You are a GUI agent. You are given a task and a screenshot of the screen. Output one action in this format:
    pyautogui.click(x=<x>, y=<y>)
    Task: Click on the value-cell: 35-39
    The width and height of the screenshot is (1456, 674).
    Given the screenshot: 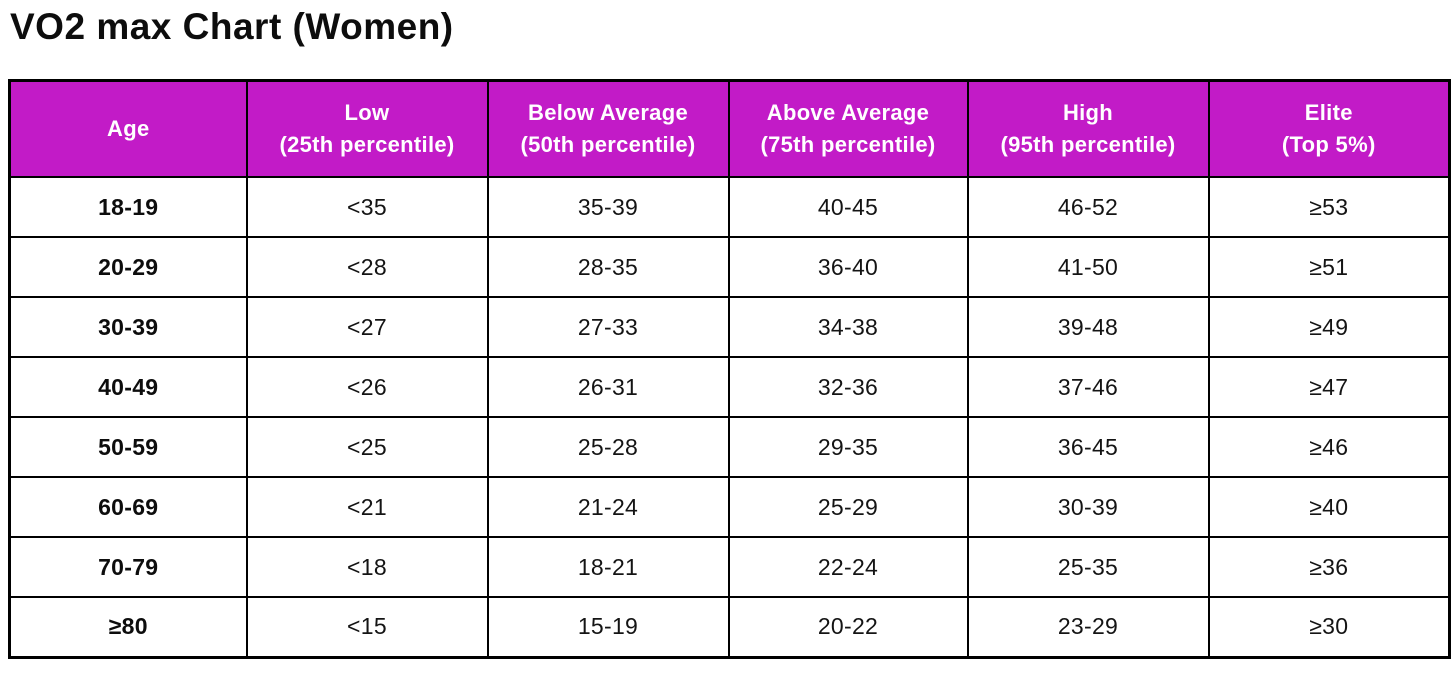 What is the action you would take?
    pyautogui.click(x=608, y=207)
    